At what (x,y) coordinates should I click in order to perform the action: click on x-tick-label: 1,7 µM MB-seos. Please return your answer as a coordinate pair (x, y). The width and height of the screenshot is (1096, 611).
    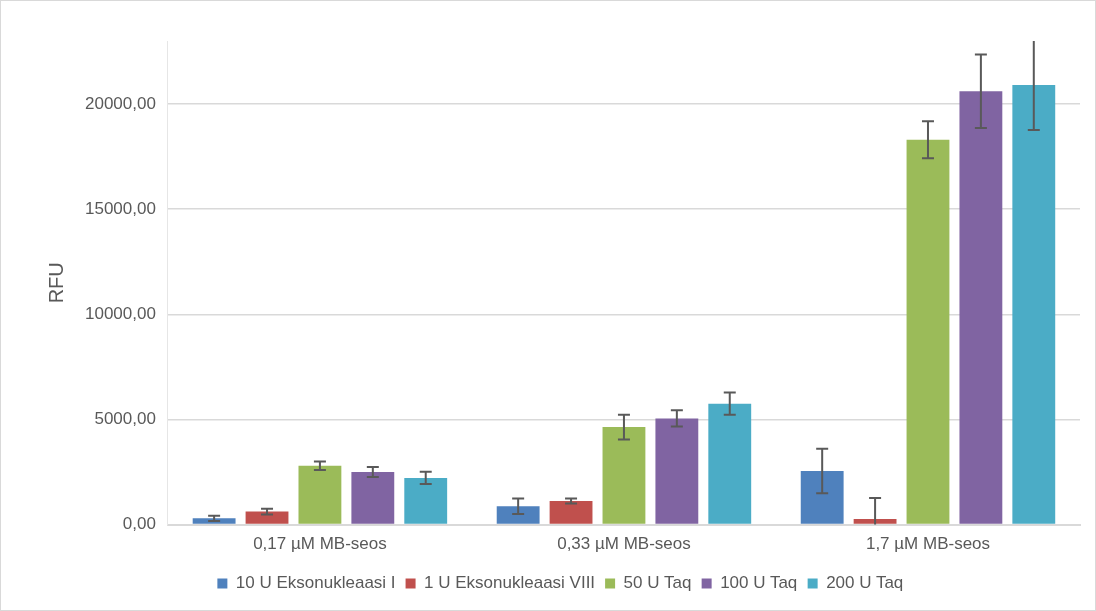
    Looking at the image, I should click on (928, 544).